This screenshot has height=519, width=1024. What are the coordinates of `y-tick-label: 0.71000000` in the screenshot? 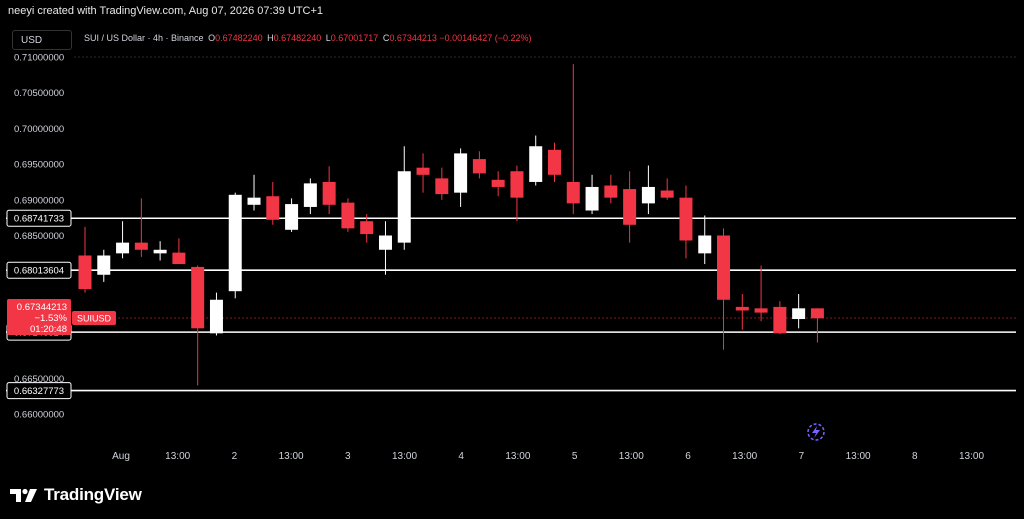 It's located at (39, 58).